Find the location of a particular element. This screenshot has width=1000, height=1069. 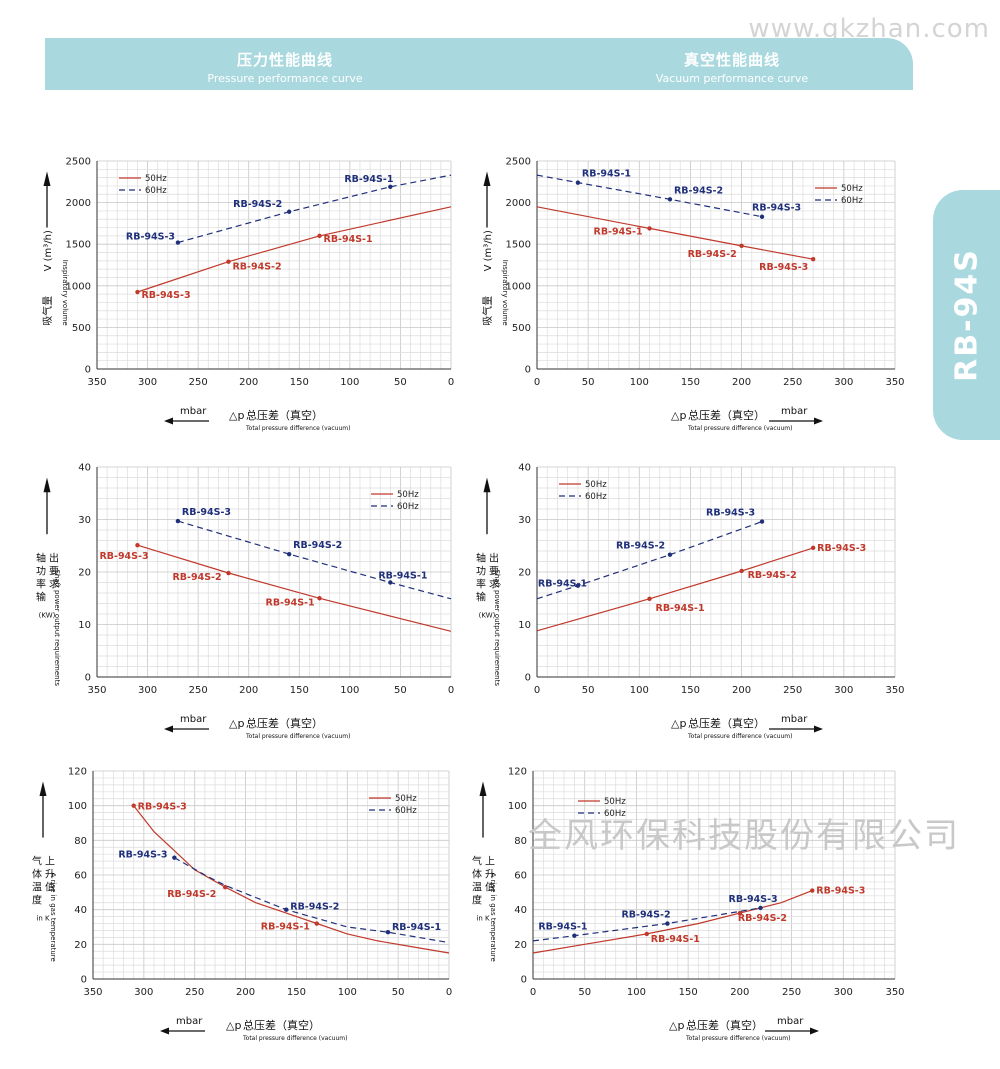

header-right-cn: 真空性能曲线 is located at coordinates (731, 60).